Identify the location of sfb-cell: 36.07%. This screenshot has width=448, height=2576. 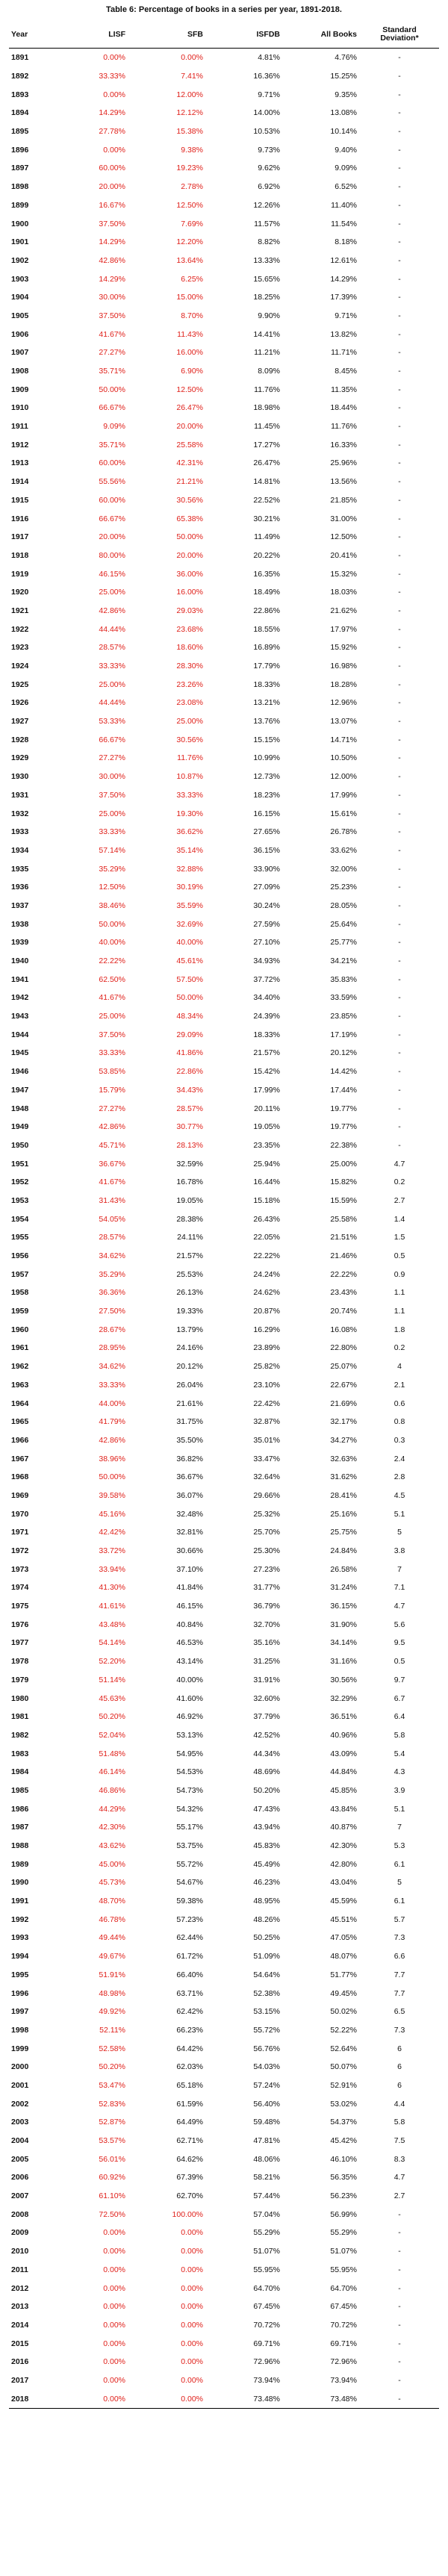
(189, 1495).